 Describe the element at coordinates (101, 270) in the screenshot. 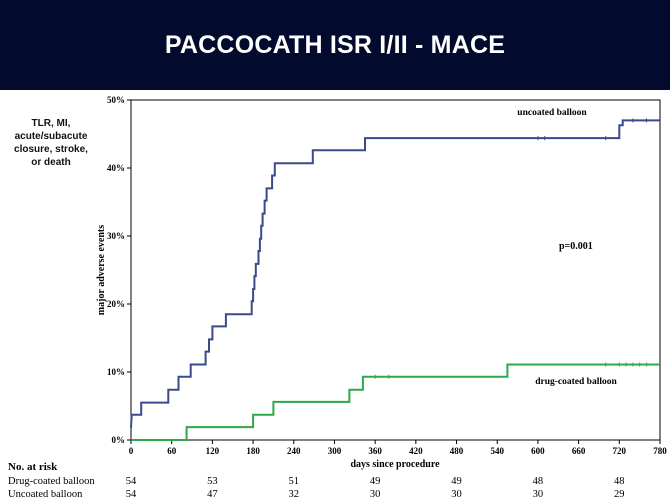

I see `y-axis-label: major adverse events` at that location.